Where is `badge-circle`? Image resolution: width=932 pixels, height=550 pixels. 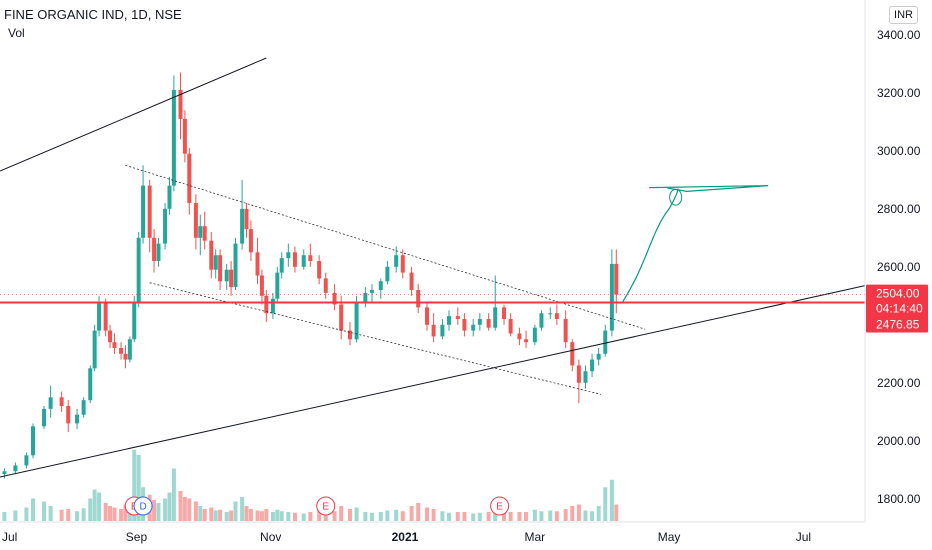
badge-circle is located at coordinates (500, 506).